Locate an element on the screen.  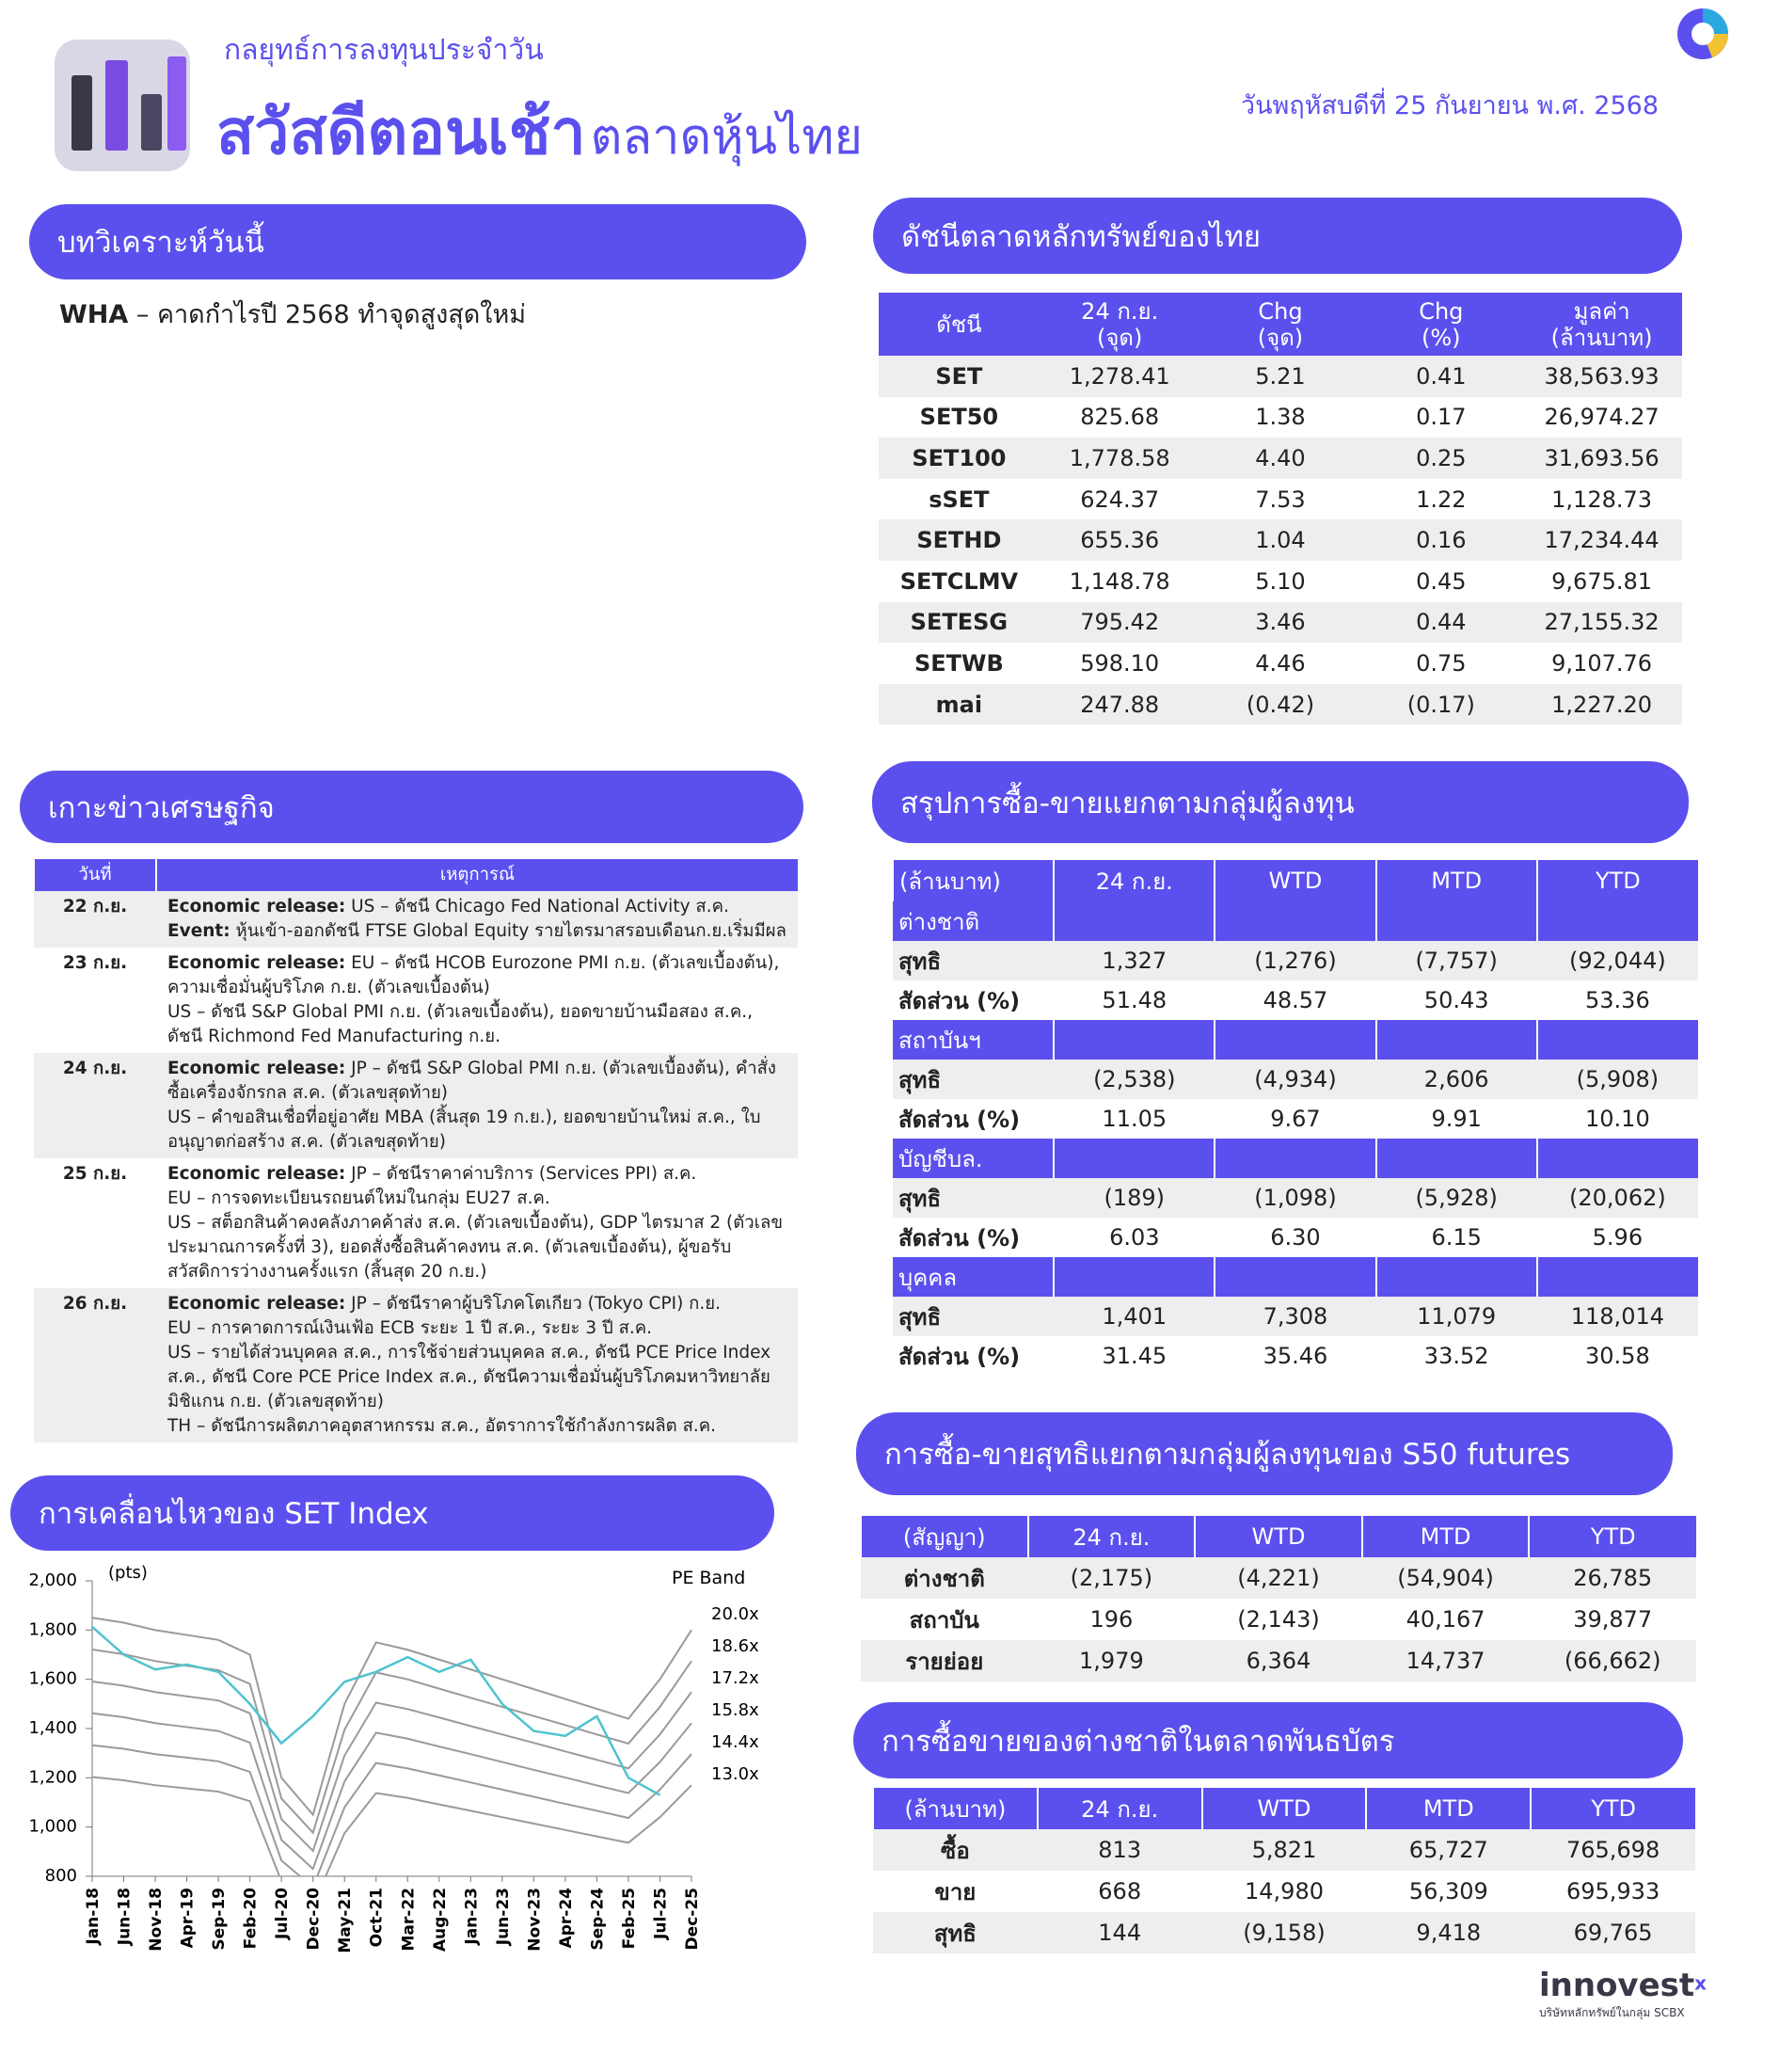
cell: 40,167 is located at coordinates (1446, 1619).